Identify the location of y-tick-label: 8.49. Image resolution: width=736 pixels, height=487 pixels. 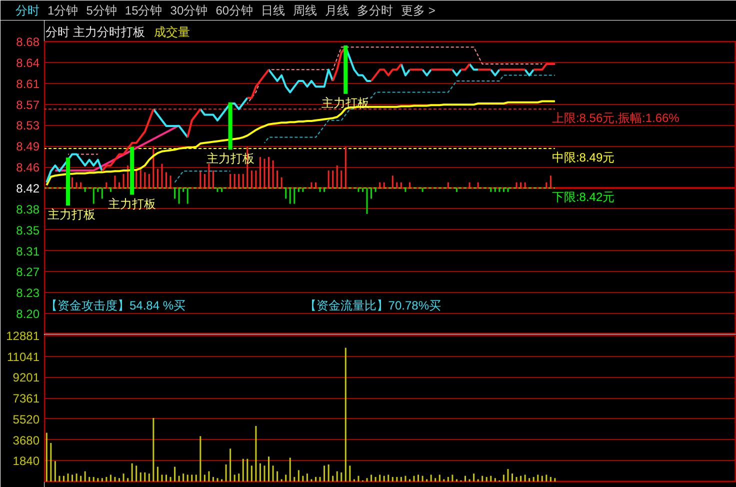
(28, 147).